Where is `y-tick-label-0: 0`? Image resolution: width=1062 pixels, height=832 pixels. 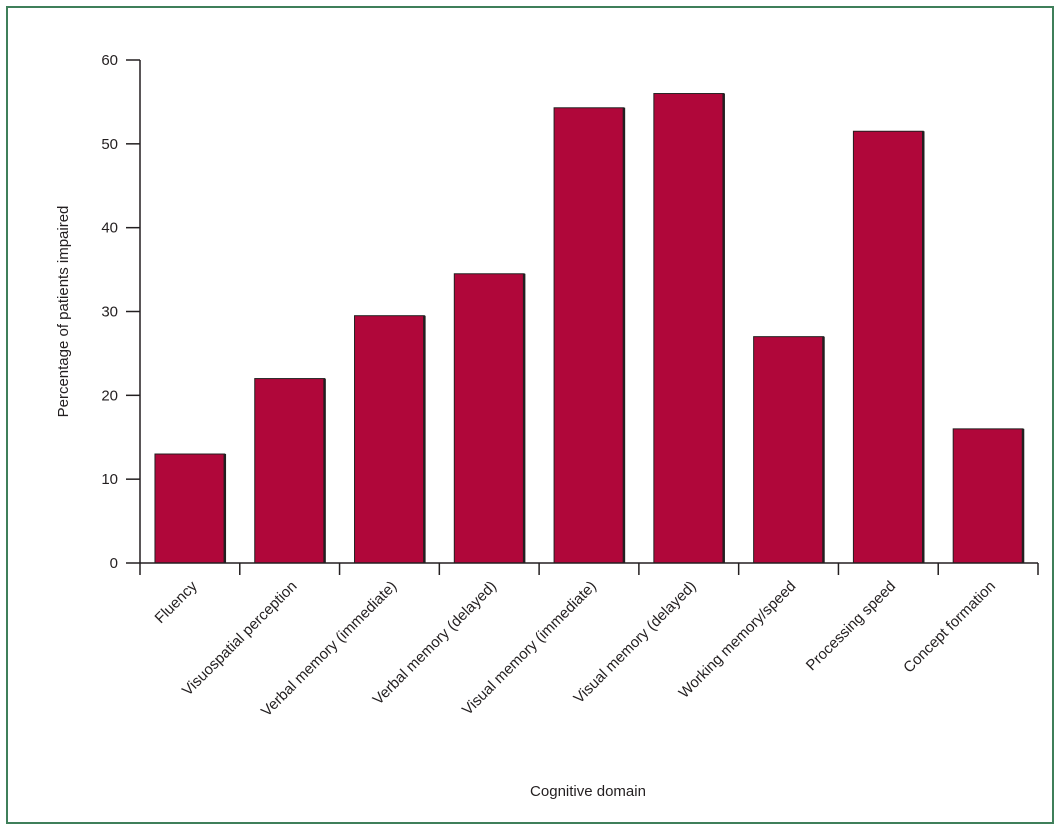
y-tick-label-0: 0 is located at coordinates (114, 563).